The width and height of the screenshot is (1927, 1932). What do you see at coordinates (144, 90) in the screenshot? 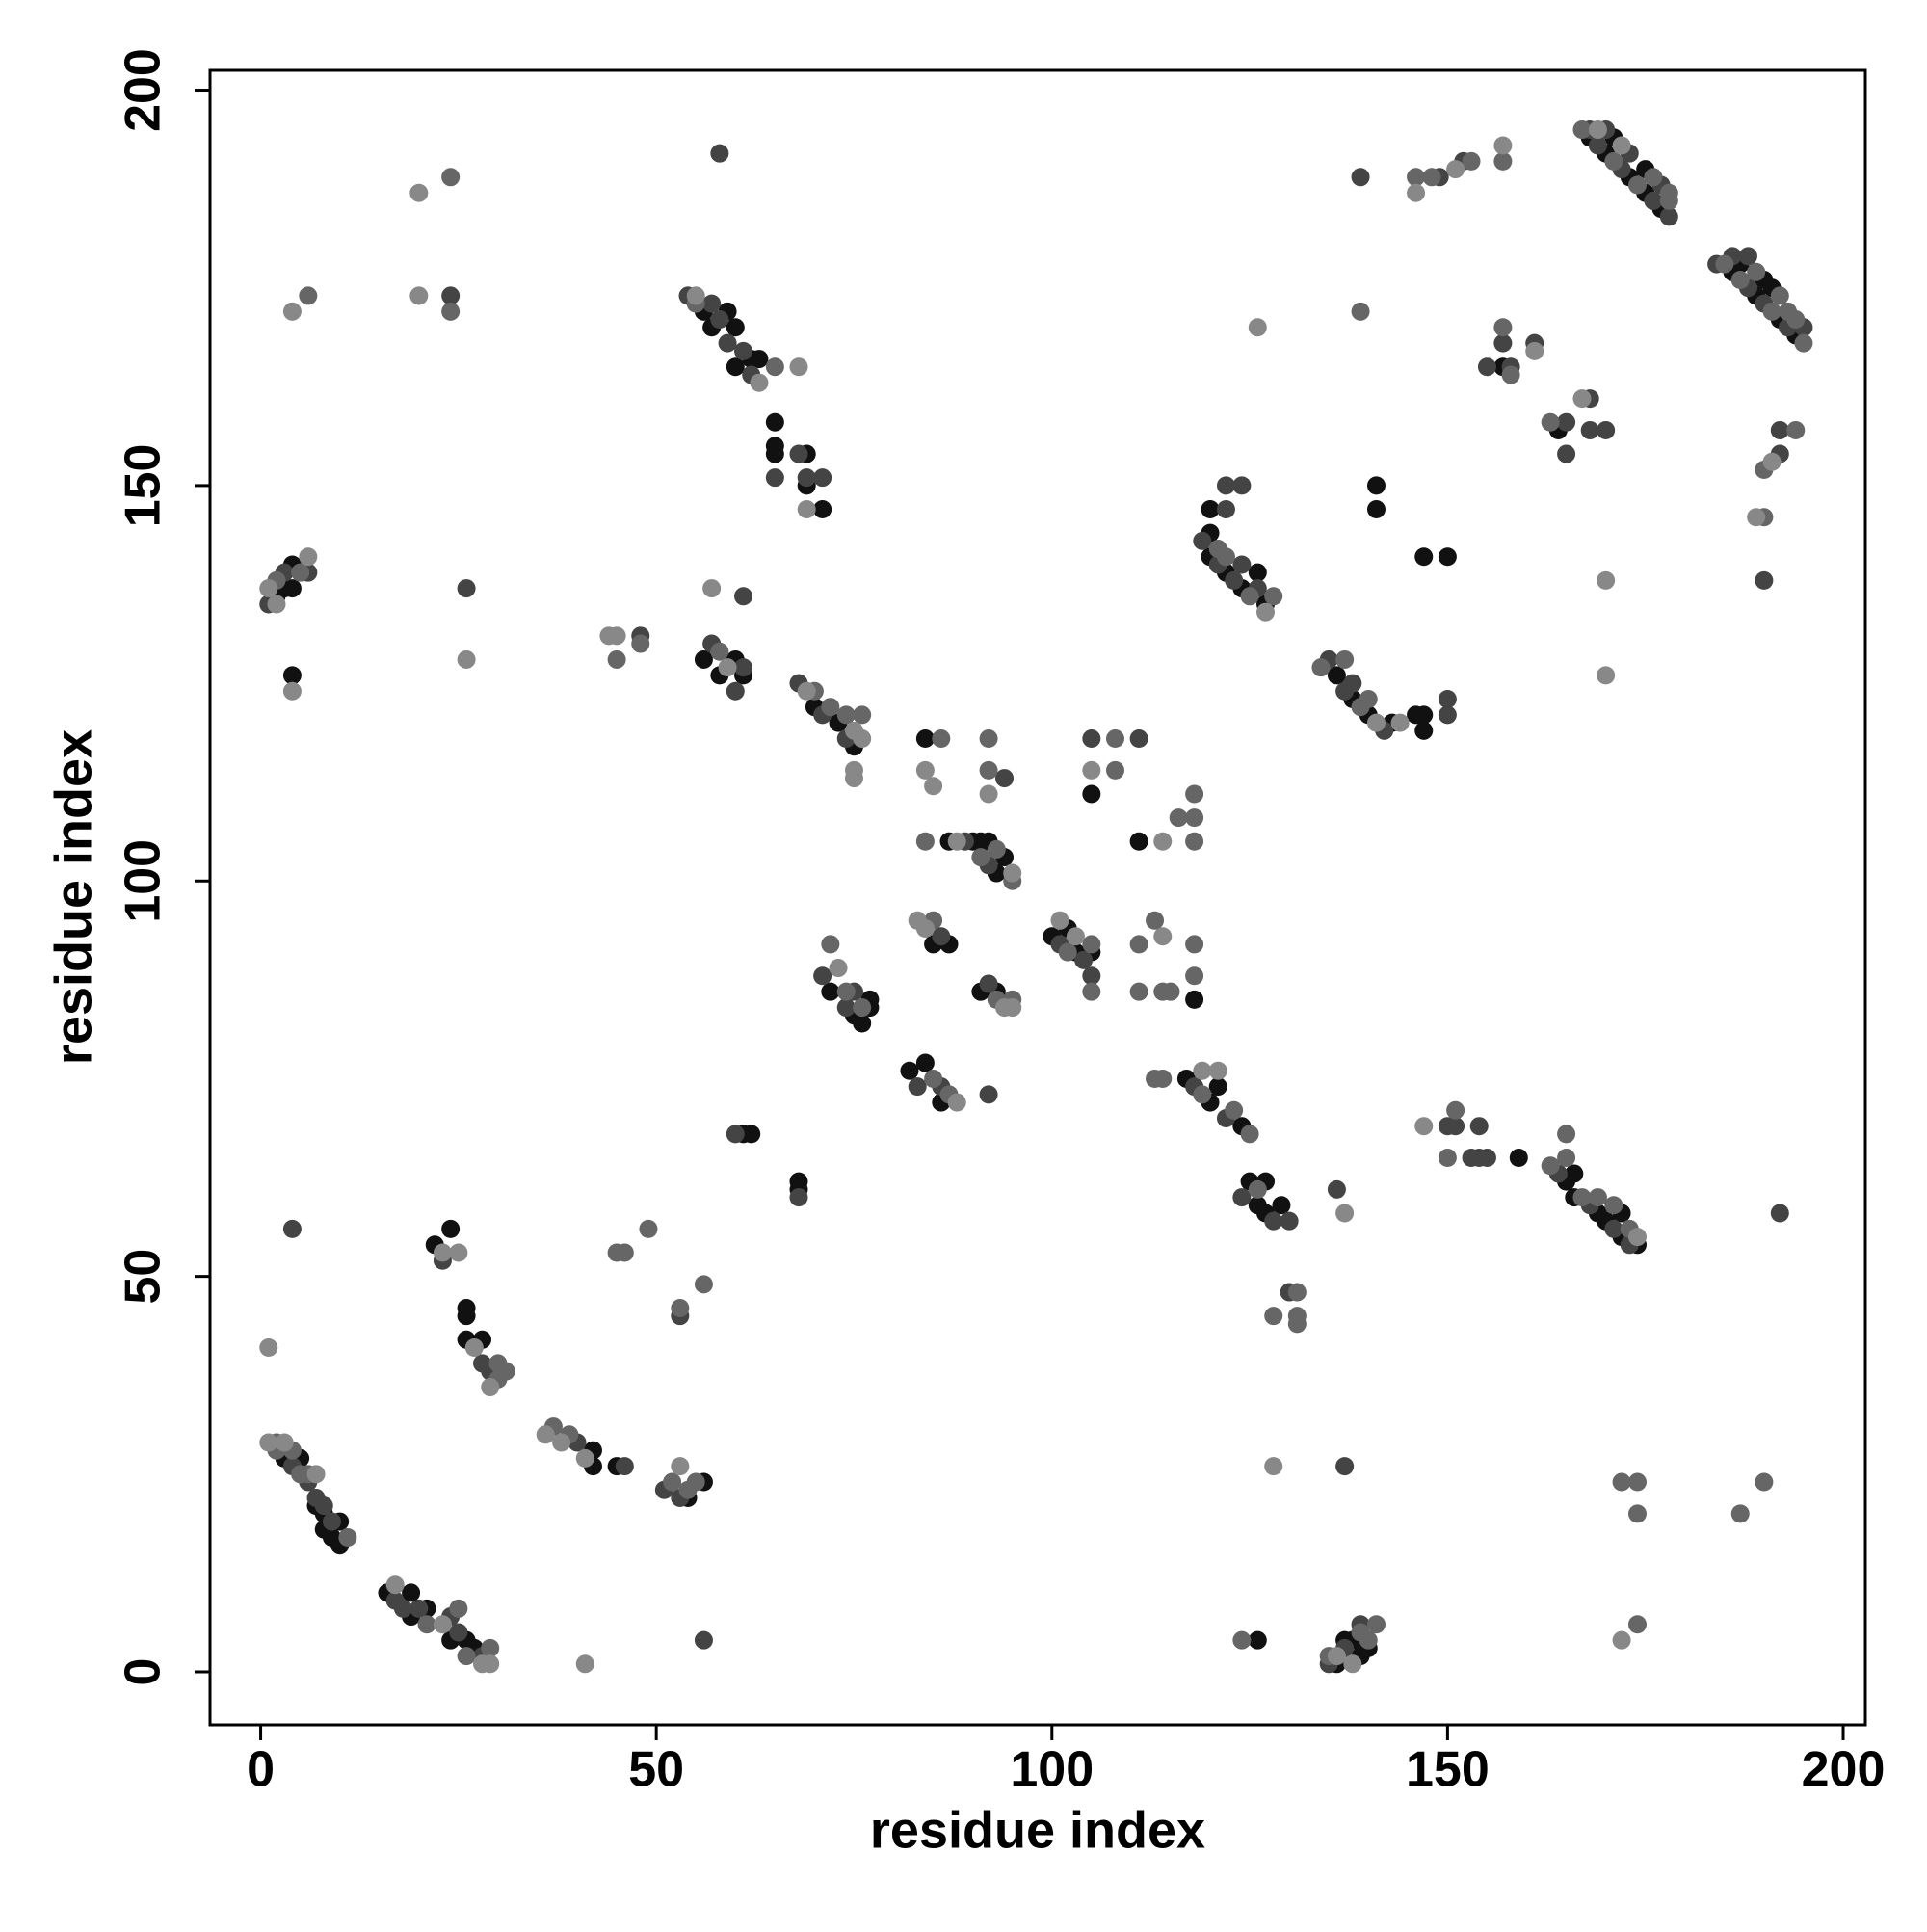
I see `y-tick-label: 200` at bounding box center [144, 90].